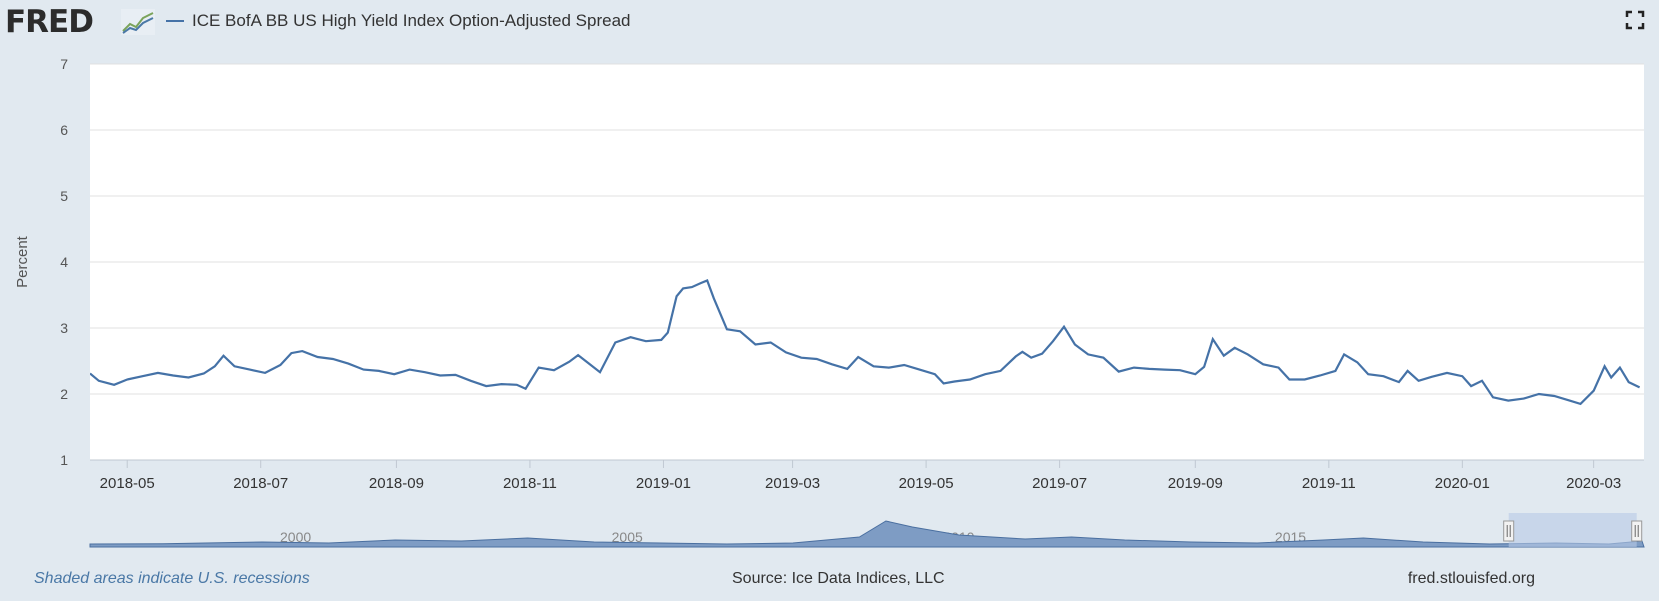 This screenshot has height=601, width=1659. Describe the element at coordinates (1059, 483) in the screenshot. I see `x-tick-label: 2019-07` at that location.